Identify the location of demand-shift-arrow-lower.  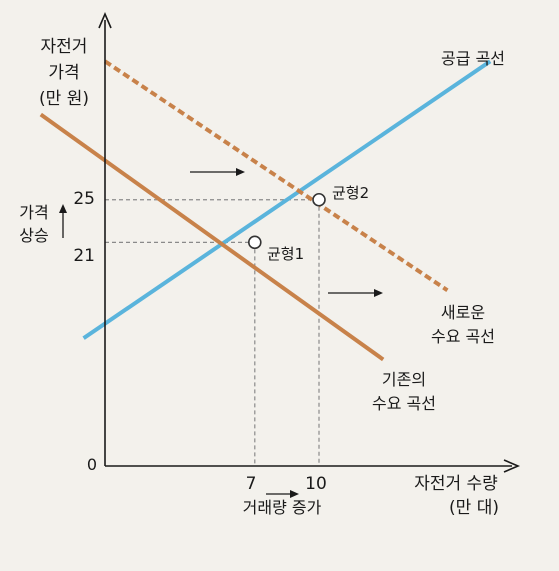
(355, 293).